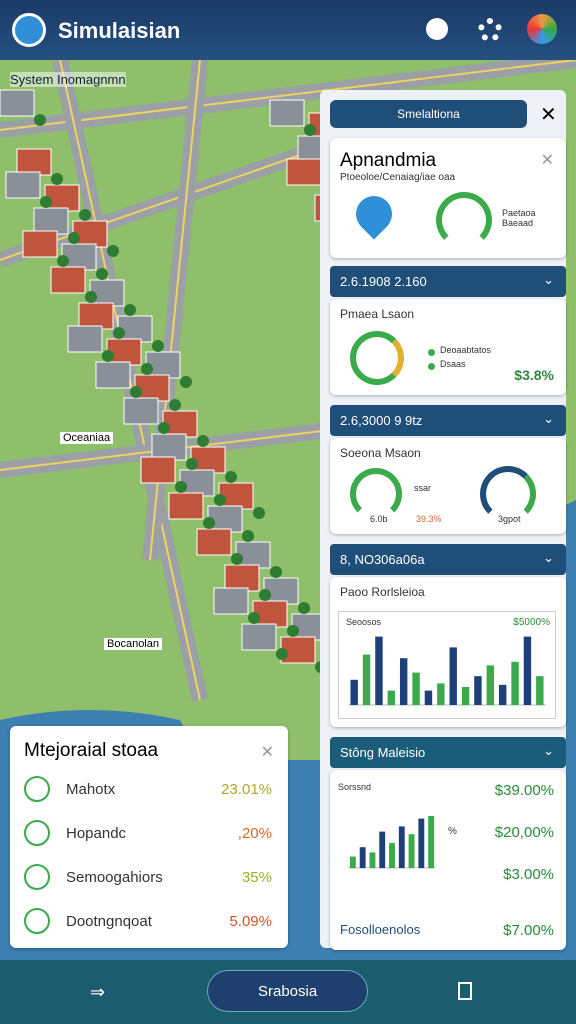 The height and width of the screenshot is (1024, 576). I want to click on value: $39.00%, so click(524, 790).